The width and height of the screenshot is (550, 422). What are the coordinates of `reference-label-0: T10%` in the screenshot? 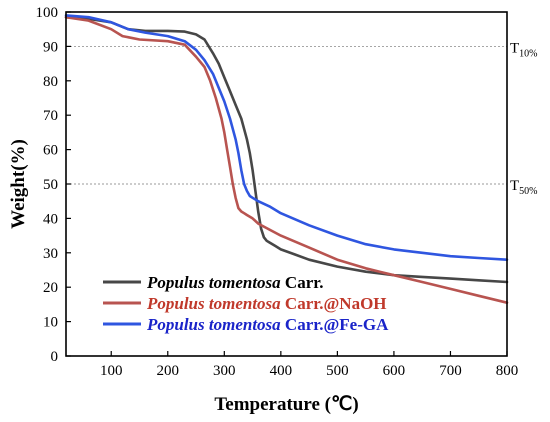 It's located at (524, 49).